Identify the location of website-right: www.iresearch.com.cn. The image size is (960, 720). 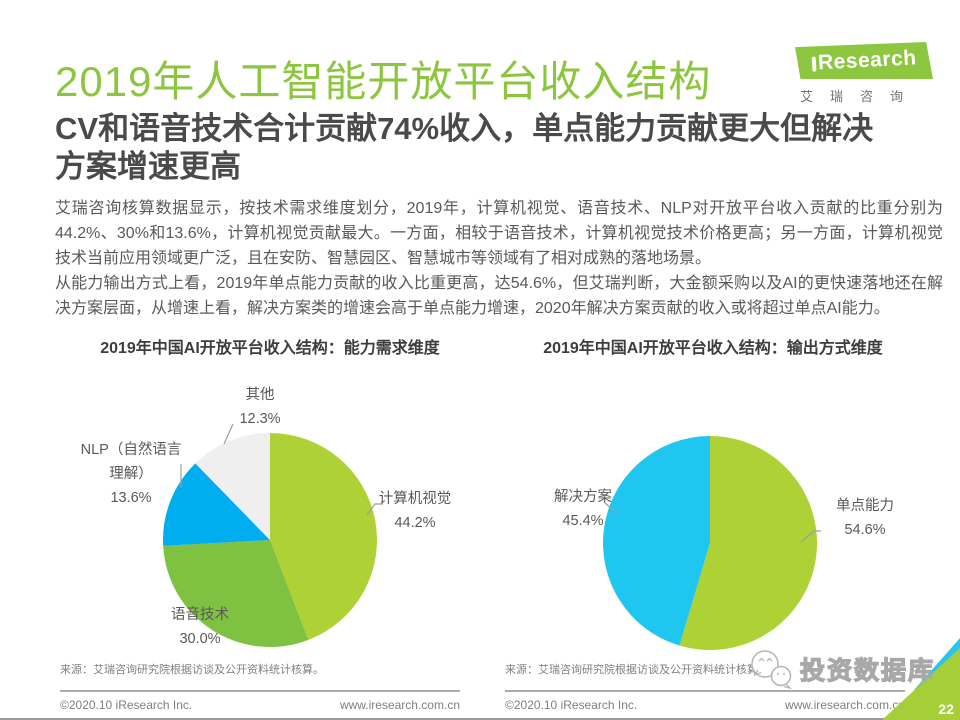
(844, 705).